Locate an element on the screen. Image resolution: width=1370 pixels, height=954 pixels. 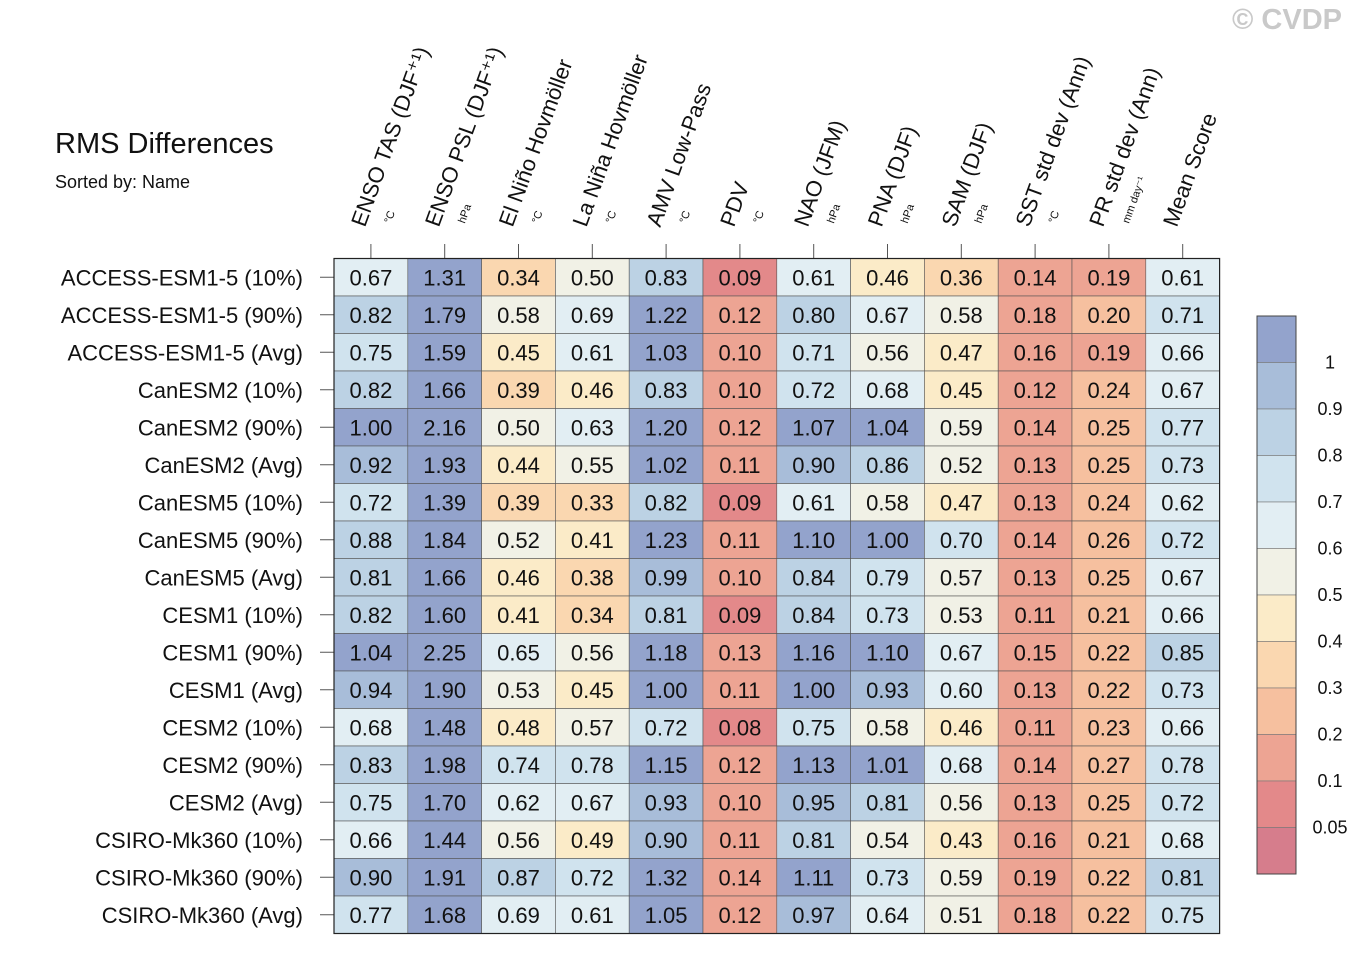
cell-value: 0.83 is located at coordinates (666, 390).